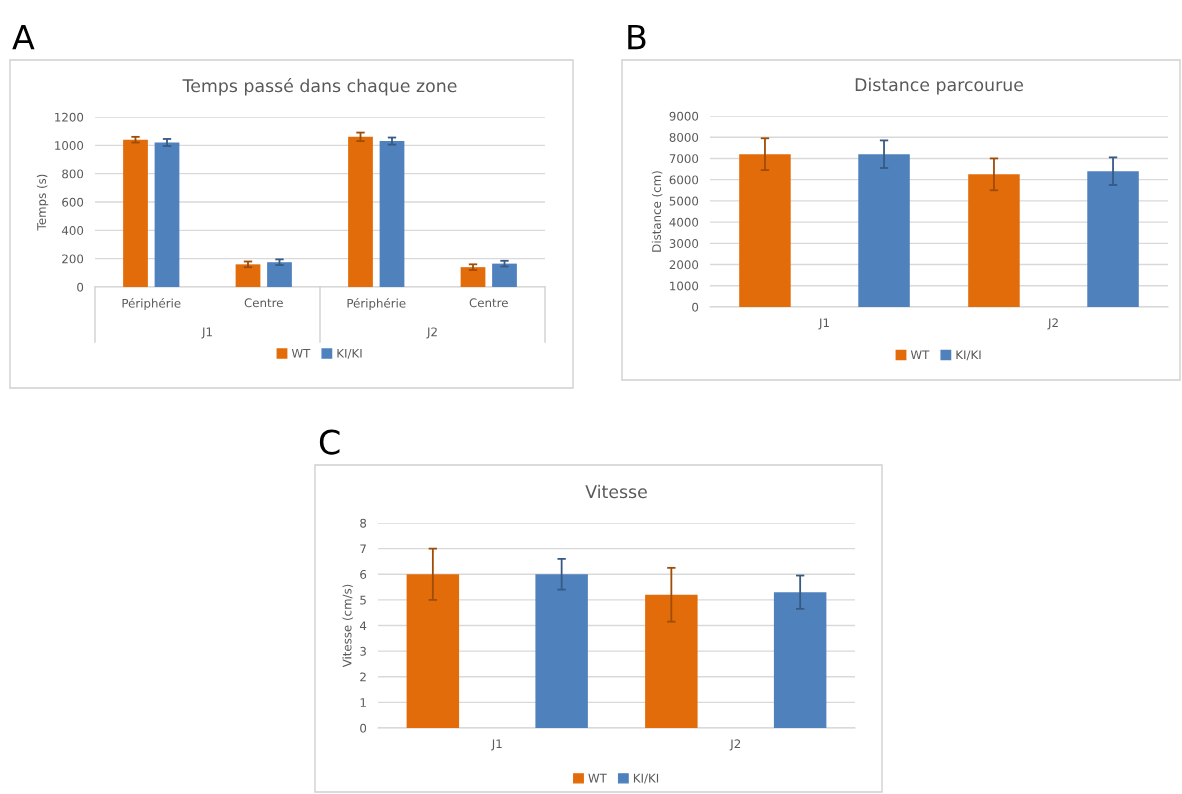 The width and height of the screenshot is (1182, 794). What do you see at coordinates (363, 549) in the screenshot?
I see `y-tick-label: 7` at bounding box center [363, 549].